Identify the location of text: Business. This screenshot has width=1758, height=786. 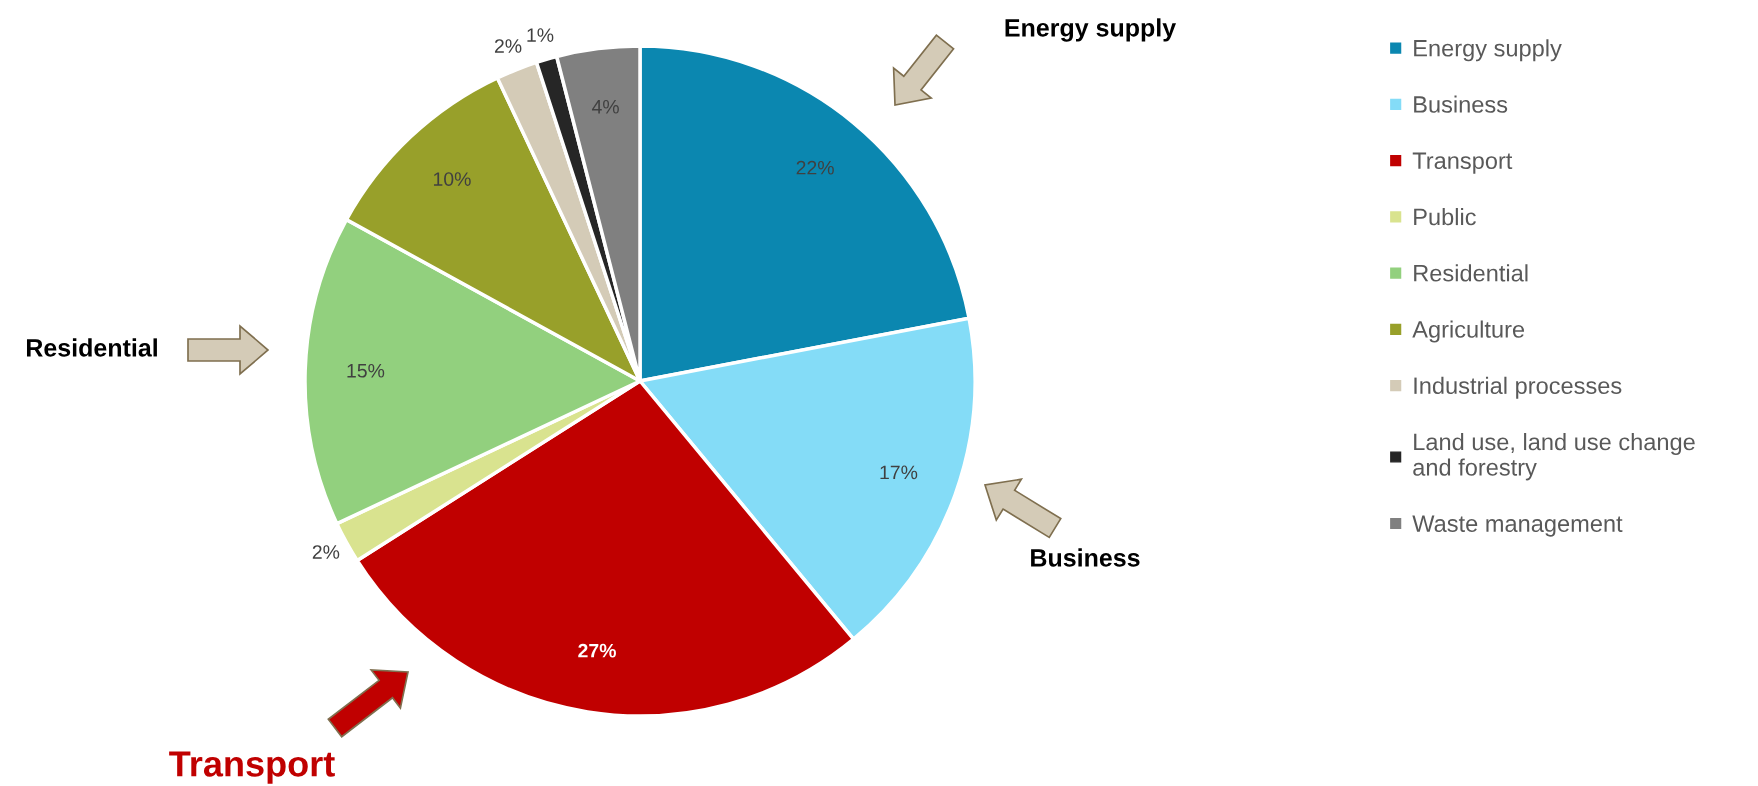
(1085, 557).